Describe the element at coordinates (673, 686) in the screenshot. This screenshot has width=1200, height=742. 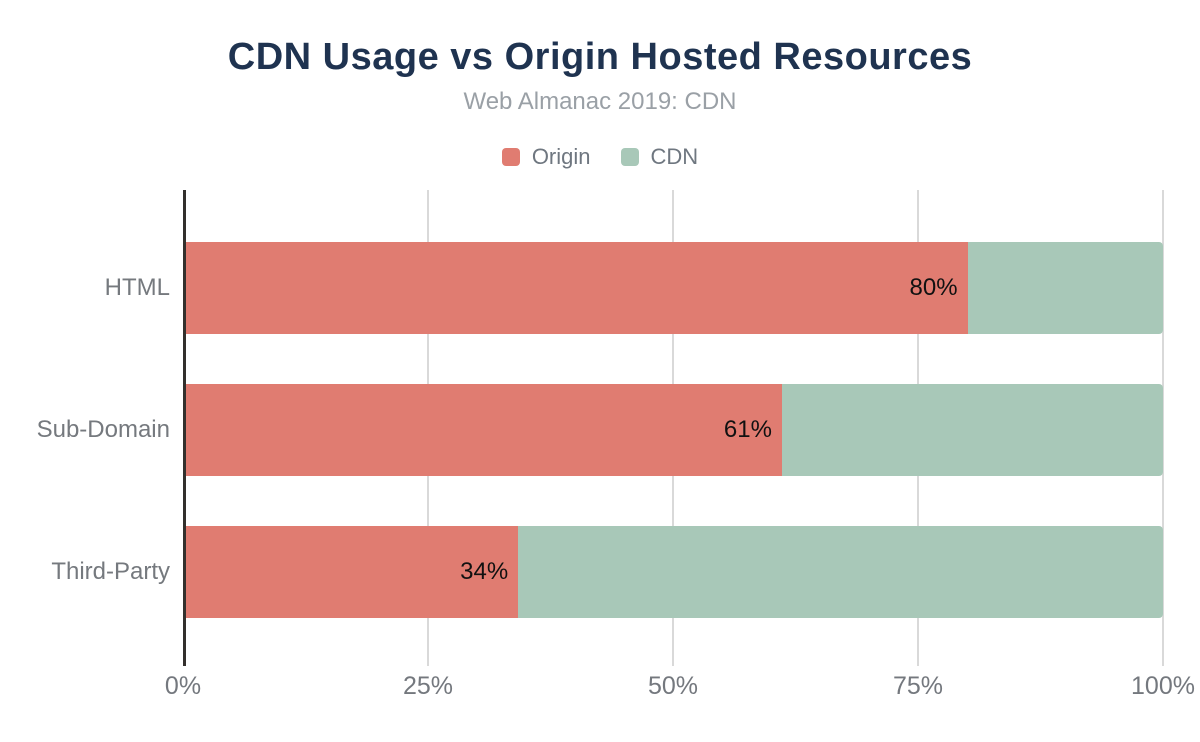
I see `x-tick-label: 50%` at that location.